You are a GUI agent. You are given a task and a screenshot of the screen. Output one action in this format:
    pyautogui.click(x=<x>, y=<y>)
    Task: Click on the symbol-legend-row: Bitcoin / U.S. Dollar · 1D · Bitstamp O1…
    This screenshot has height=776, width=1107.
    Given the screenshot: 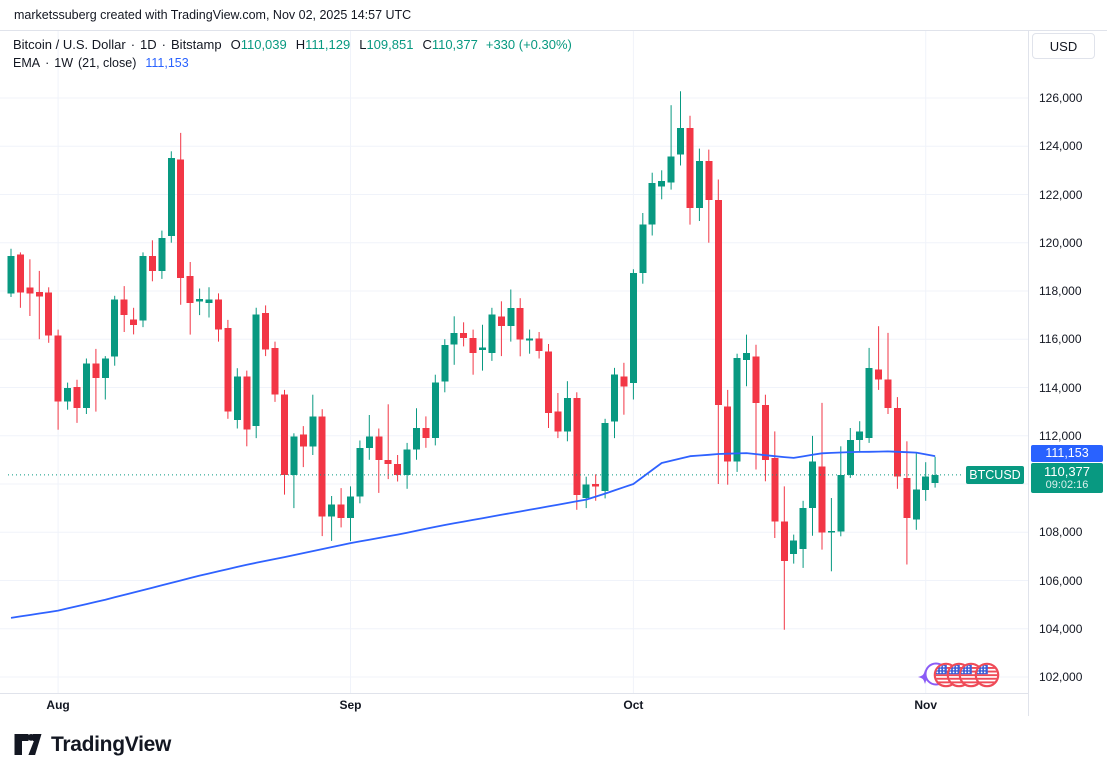 What is the action you would take?
    pyautogui.click(x=292, y=44)
    